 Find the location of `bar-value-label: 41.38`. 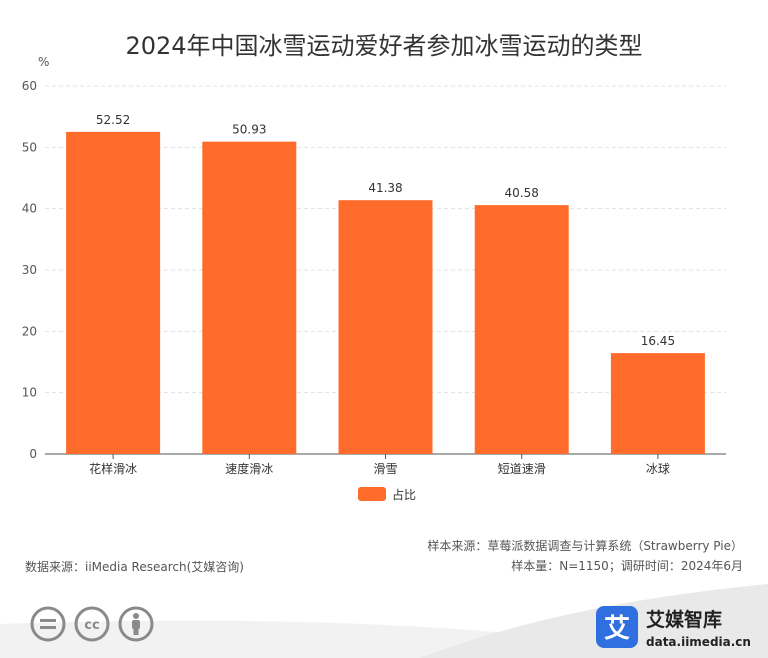

bar-value-label: 41.38 is located at coordinates (385, 188).